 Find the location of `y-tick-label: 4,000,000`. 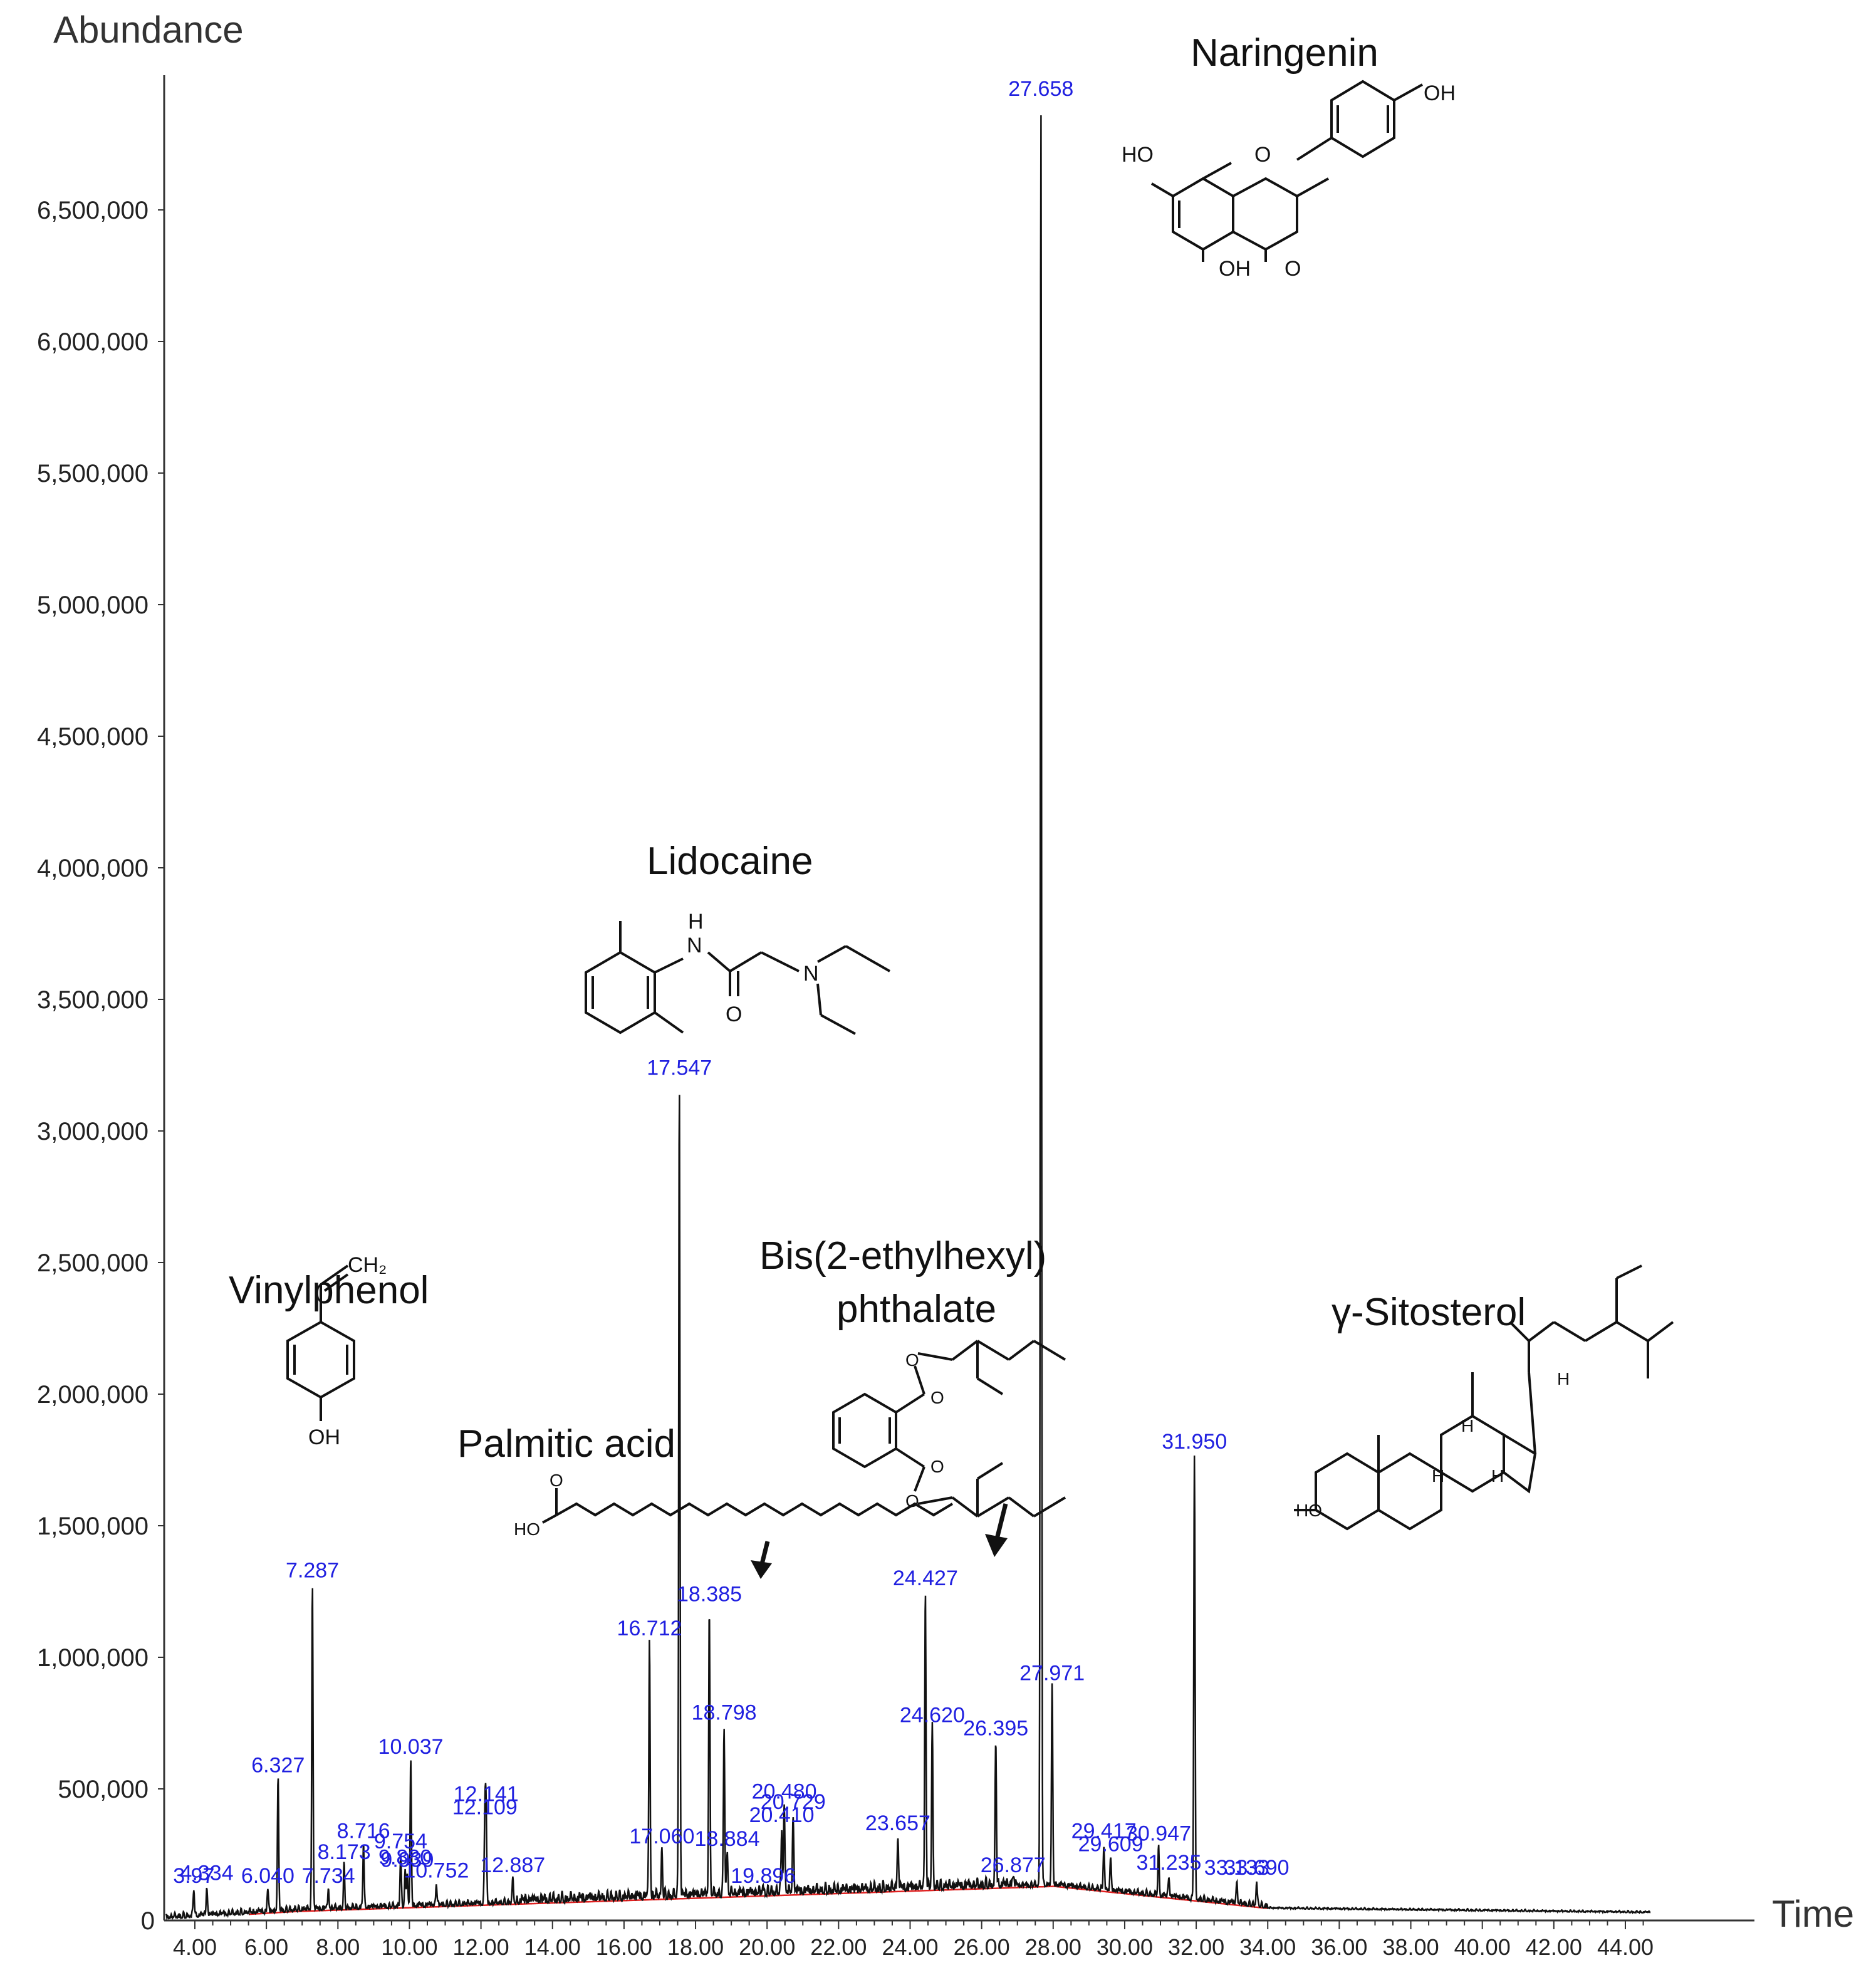

y-tick-label: 4,000,000 is located at coordinates (93, 869).